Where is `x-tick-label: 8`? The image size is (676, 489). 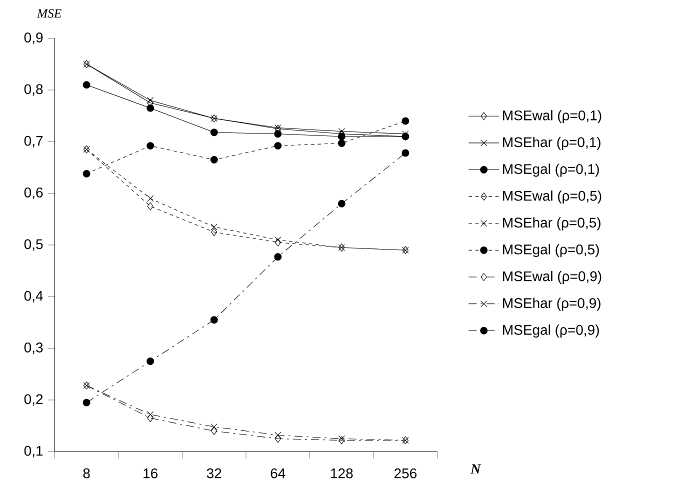 x-tick-label: 8 is located at coordinates (86, 473).